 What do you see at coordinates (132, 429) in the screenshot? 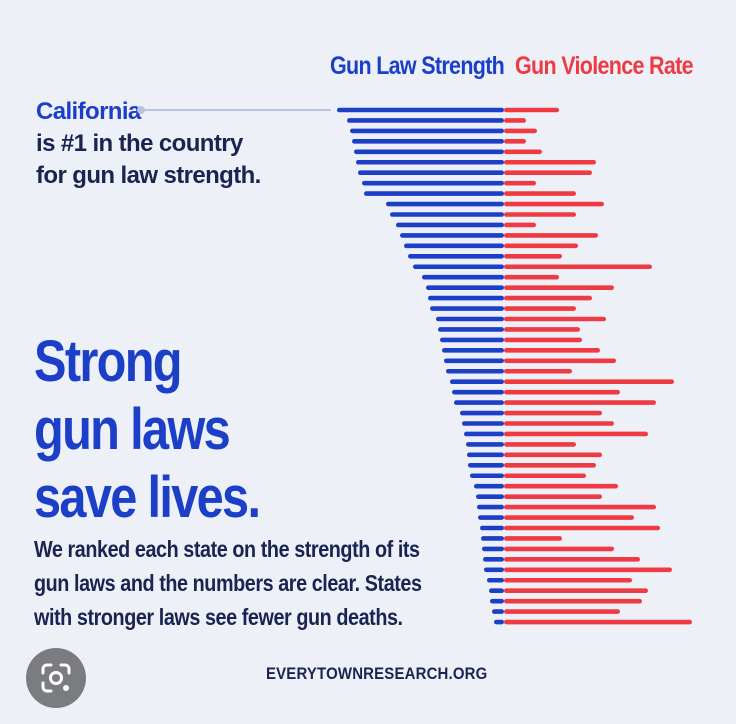
I see `headline-line-2: gun laws` at bounding box center [132, 429].